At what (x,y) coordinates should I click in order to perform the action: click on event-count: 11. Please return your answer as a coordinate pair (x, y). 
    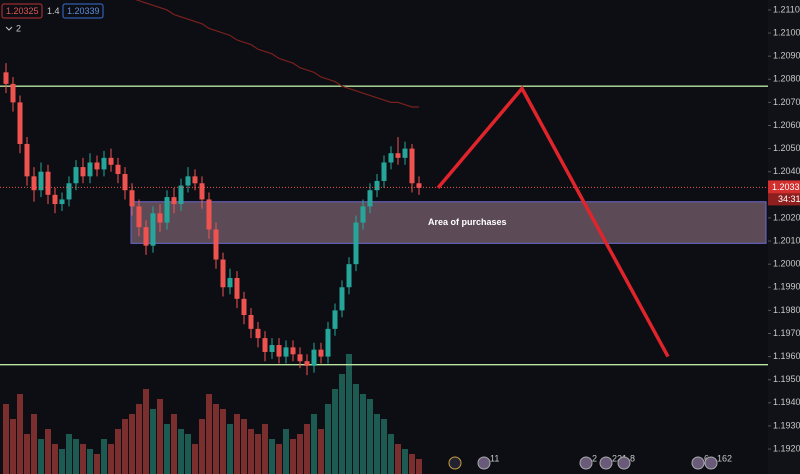
    Looking at the image, I should click on (494, 458).